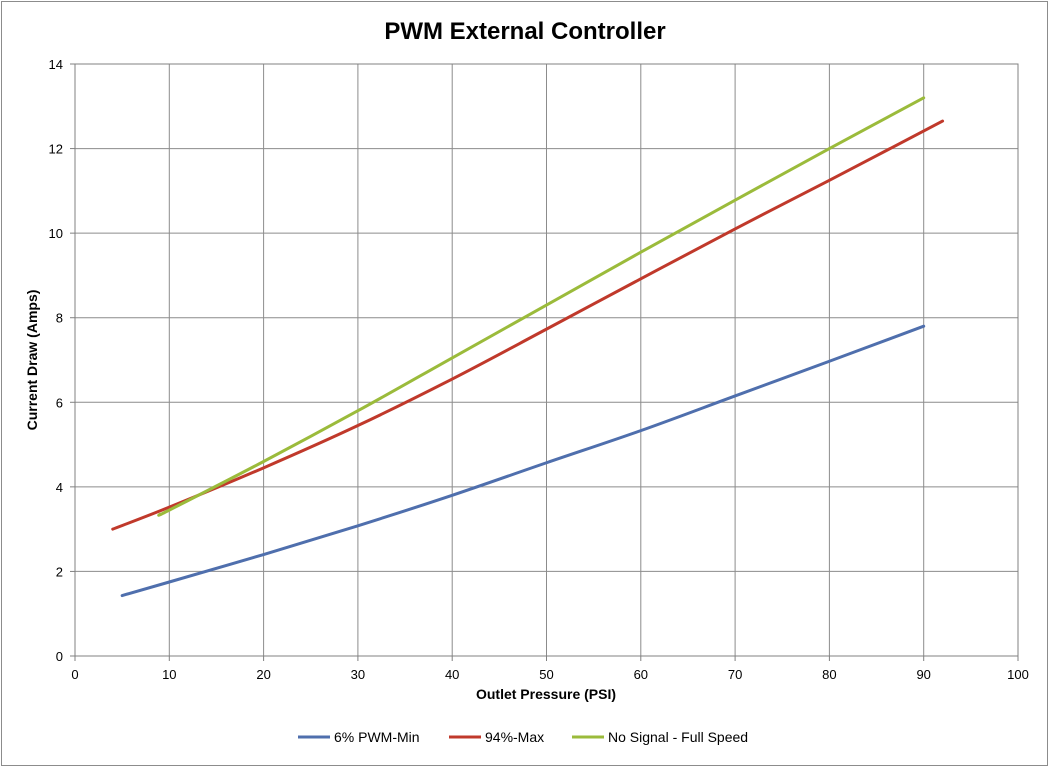 This screenshot has width=1049, height=767. I want to click on x-tick-label: 70, so click(735, 674).